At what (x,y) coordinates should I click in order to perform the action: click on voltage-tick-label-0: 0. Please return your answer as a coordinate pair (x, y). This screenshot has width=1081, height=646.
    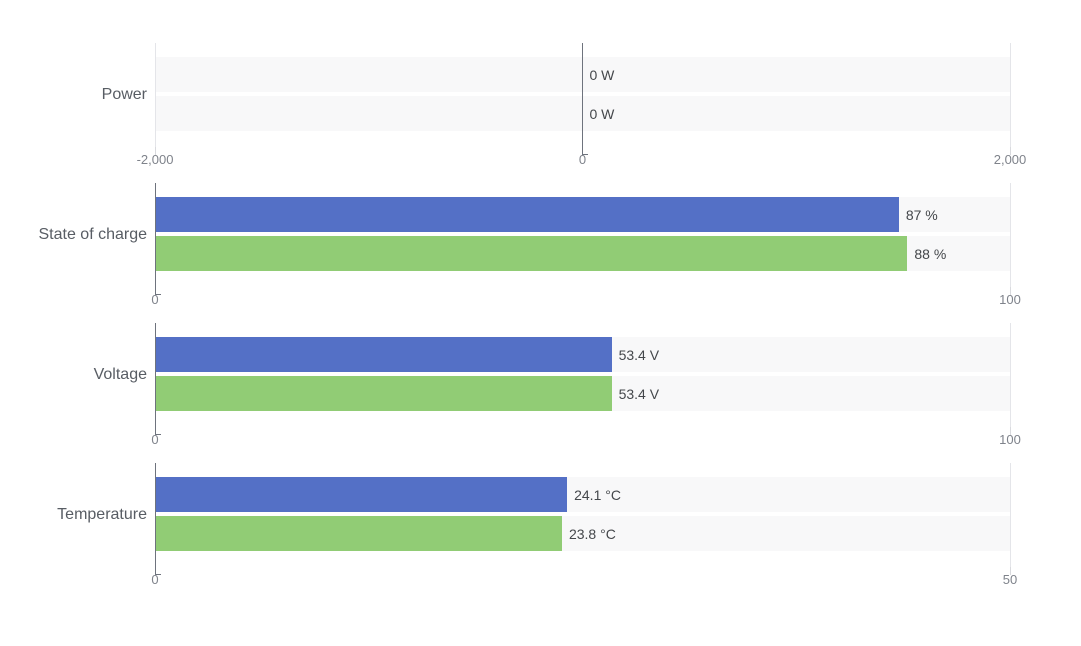
    Looking at the image, I should click on (155, 439).